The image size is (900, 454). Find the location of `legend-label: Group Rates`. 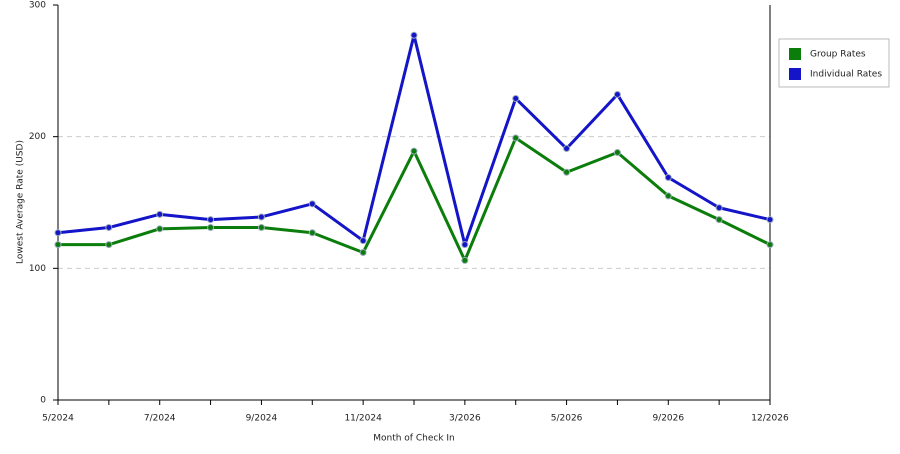

legend-label: Group Rates is located at coordinates (838, 55).